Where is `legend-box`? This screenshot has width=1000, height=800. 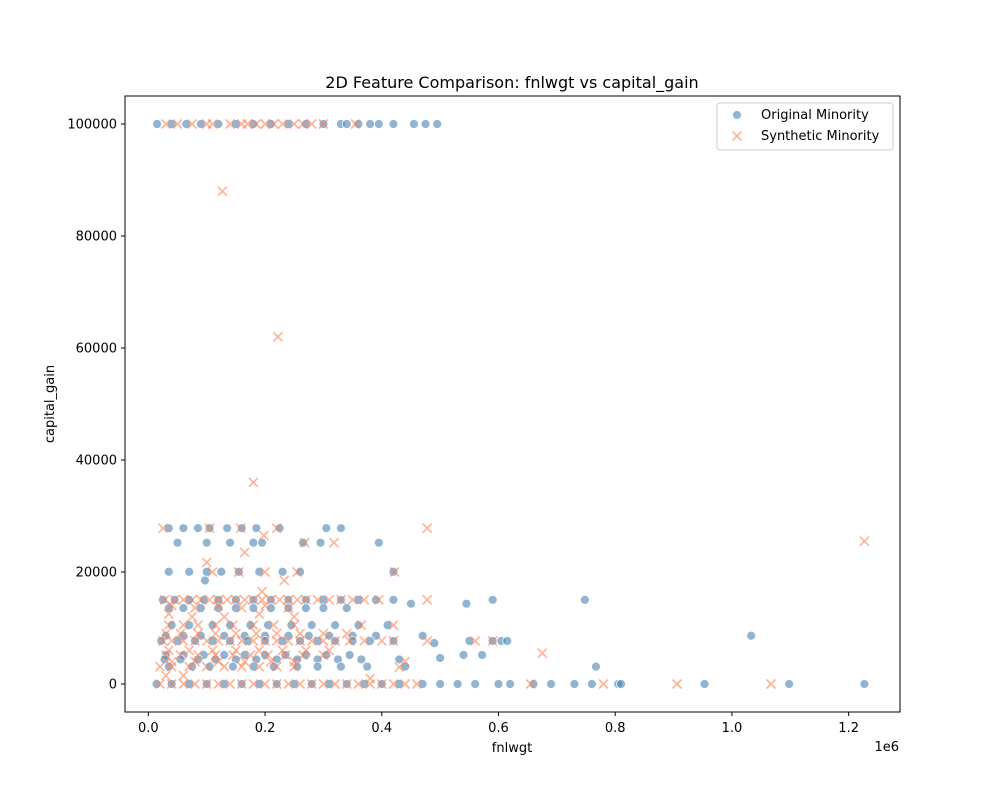 legend-box is located at coordinates (805, 126).